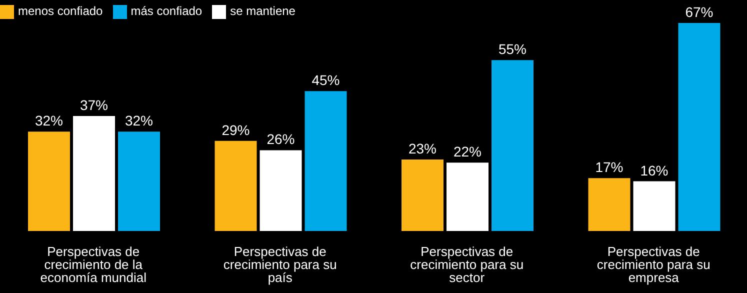  Describe the element at coordinates (60, 11) in the screenshot. I see `legend-label: menos confiado` at that location.